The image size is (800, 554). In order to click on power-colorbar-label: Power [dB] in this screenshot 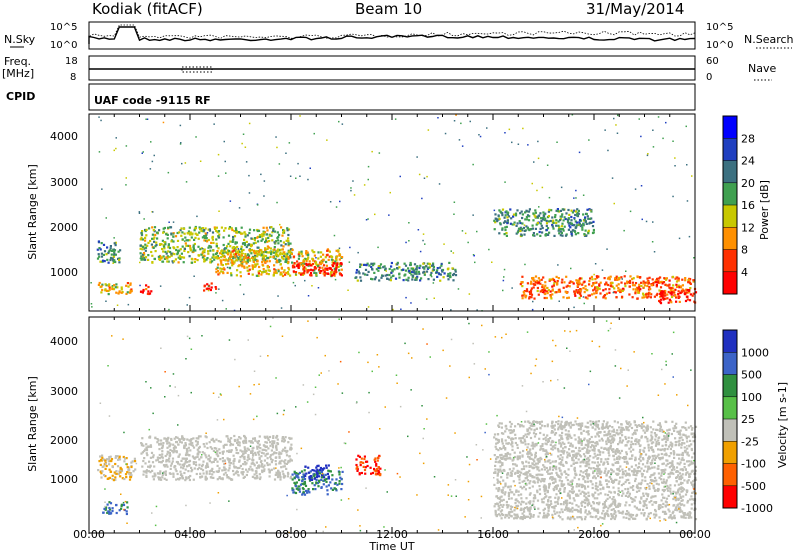, I will do `click(764, 210)`.